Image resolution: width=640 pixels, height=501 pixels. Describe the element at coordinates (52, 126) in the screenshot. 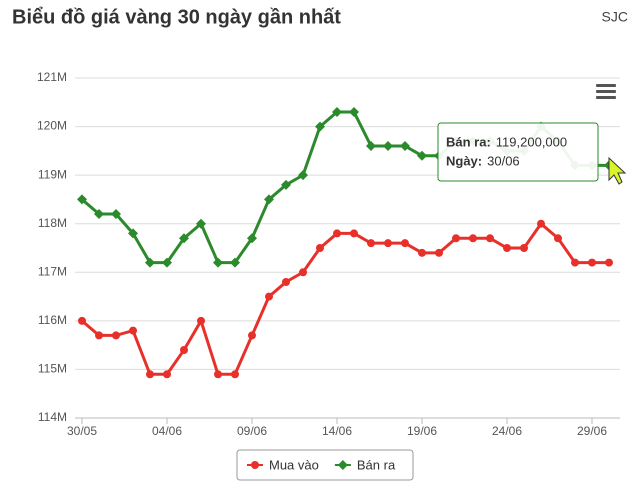

I see `y-tick-label: 120M` at that location.